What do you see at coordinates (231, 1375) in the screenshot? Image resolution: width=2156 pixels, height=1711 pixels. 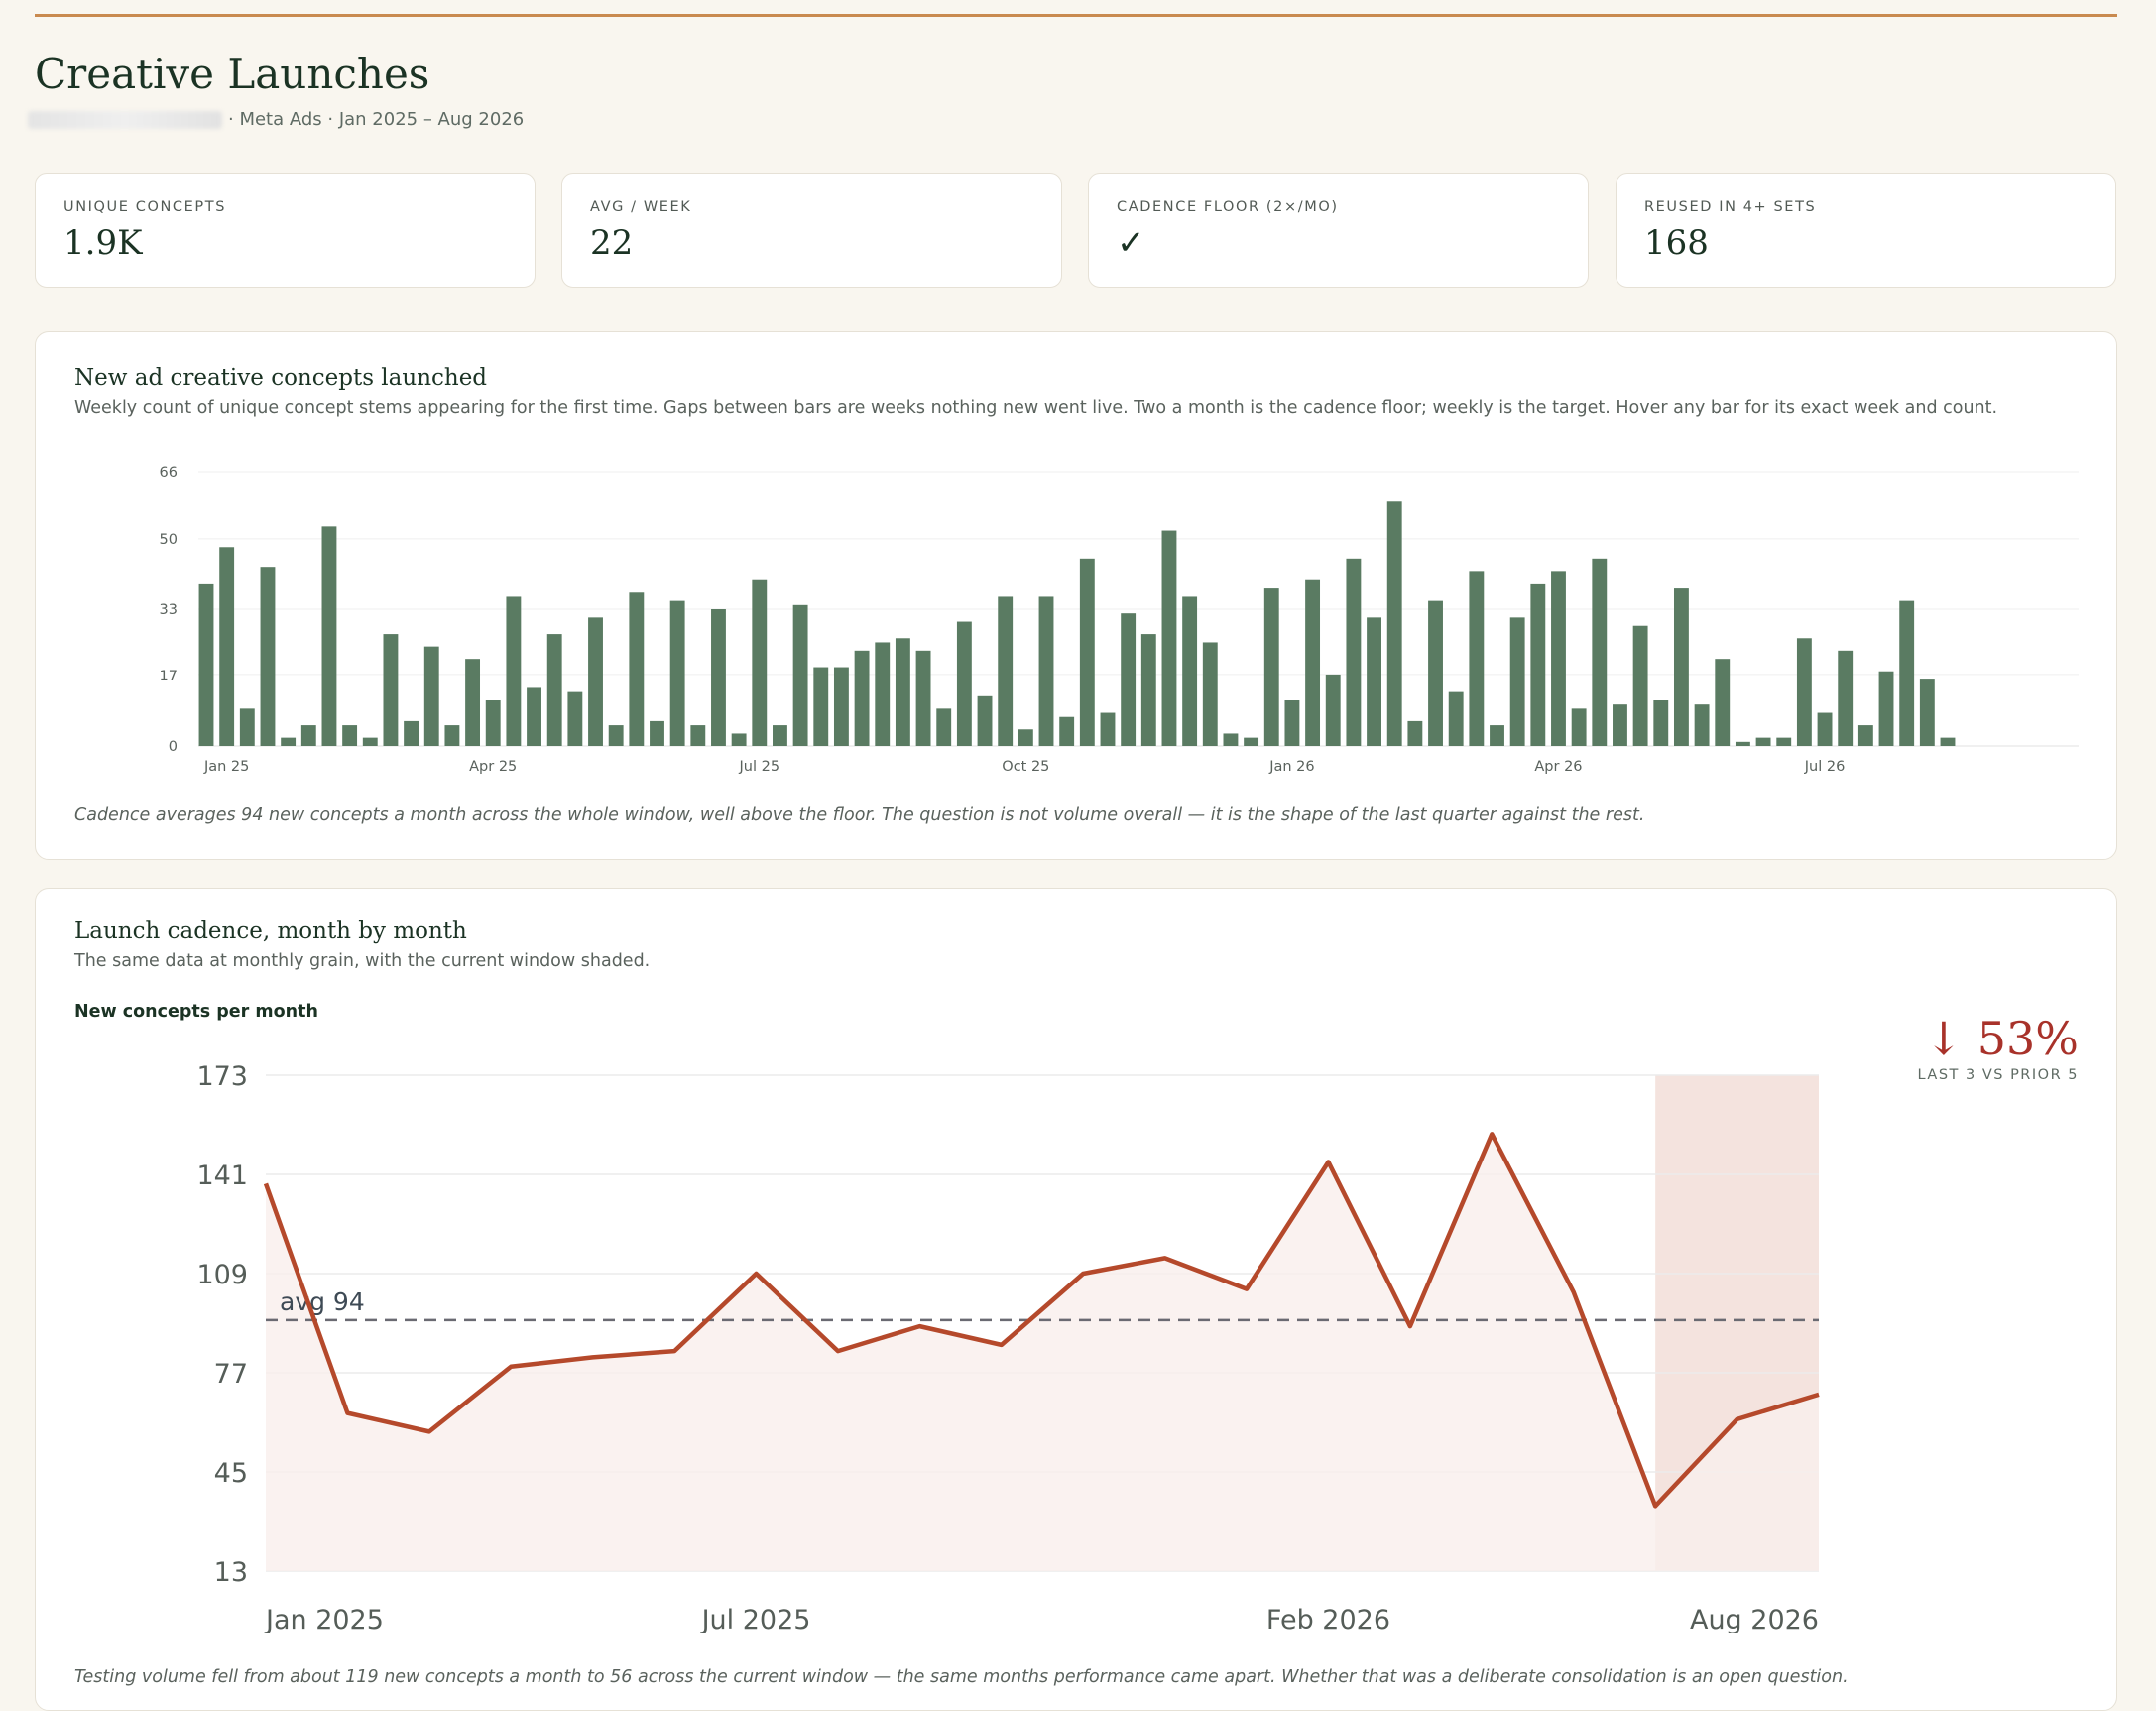 I see `y-tick-label: 77` at bounding box center [231, 1375].